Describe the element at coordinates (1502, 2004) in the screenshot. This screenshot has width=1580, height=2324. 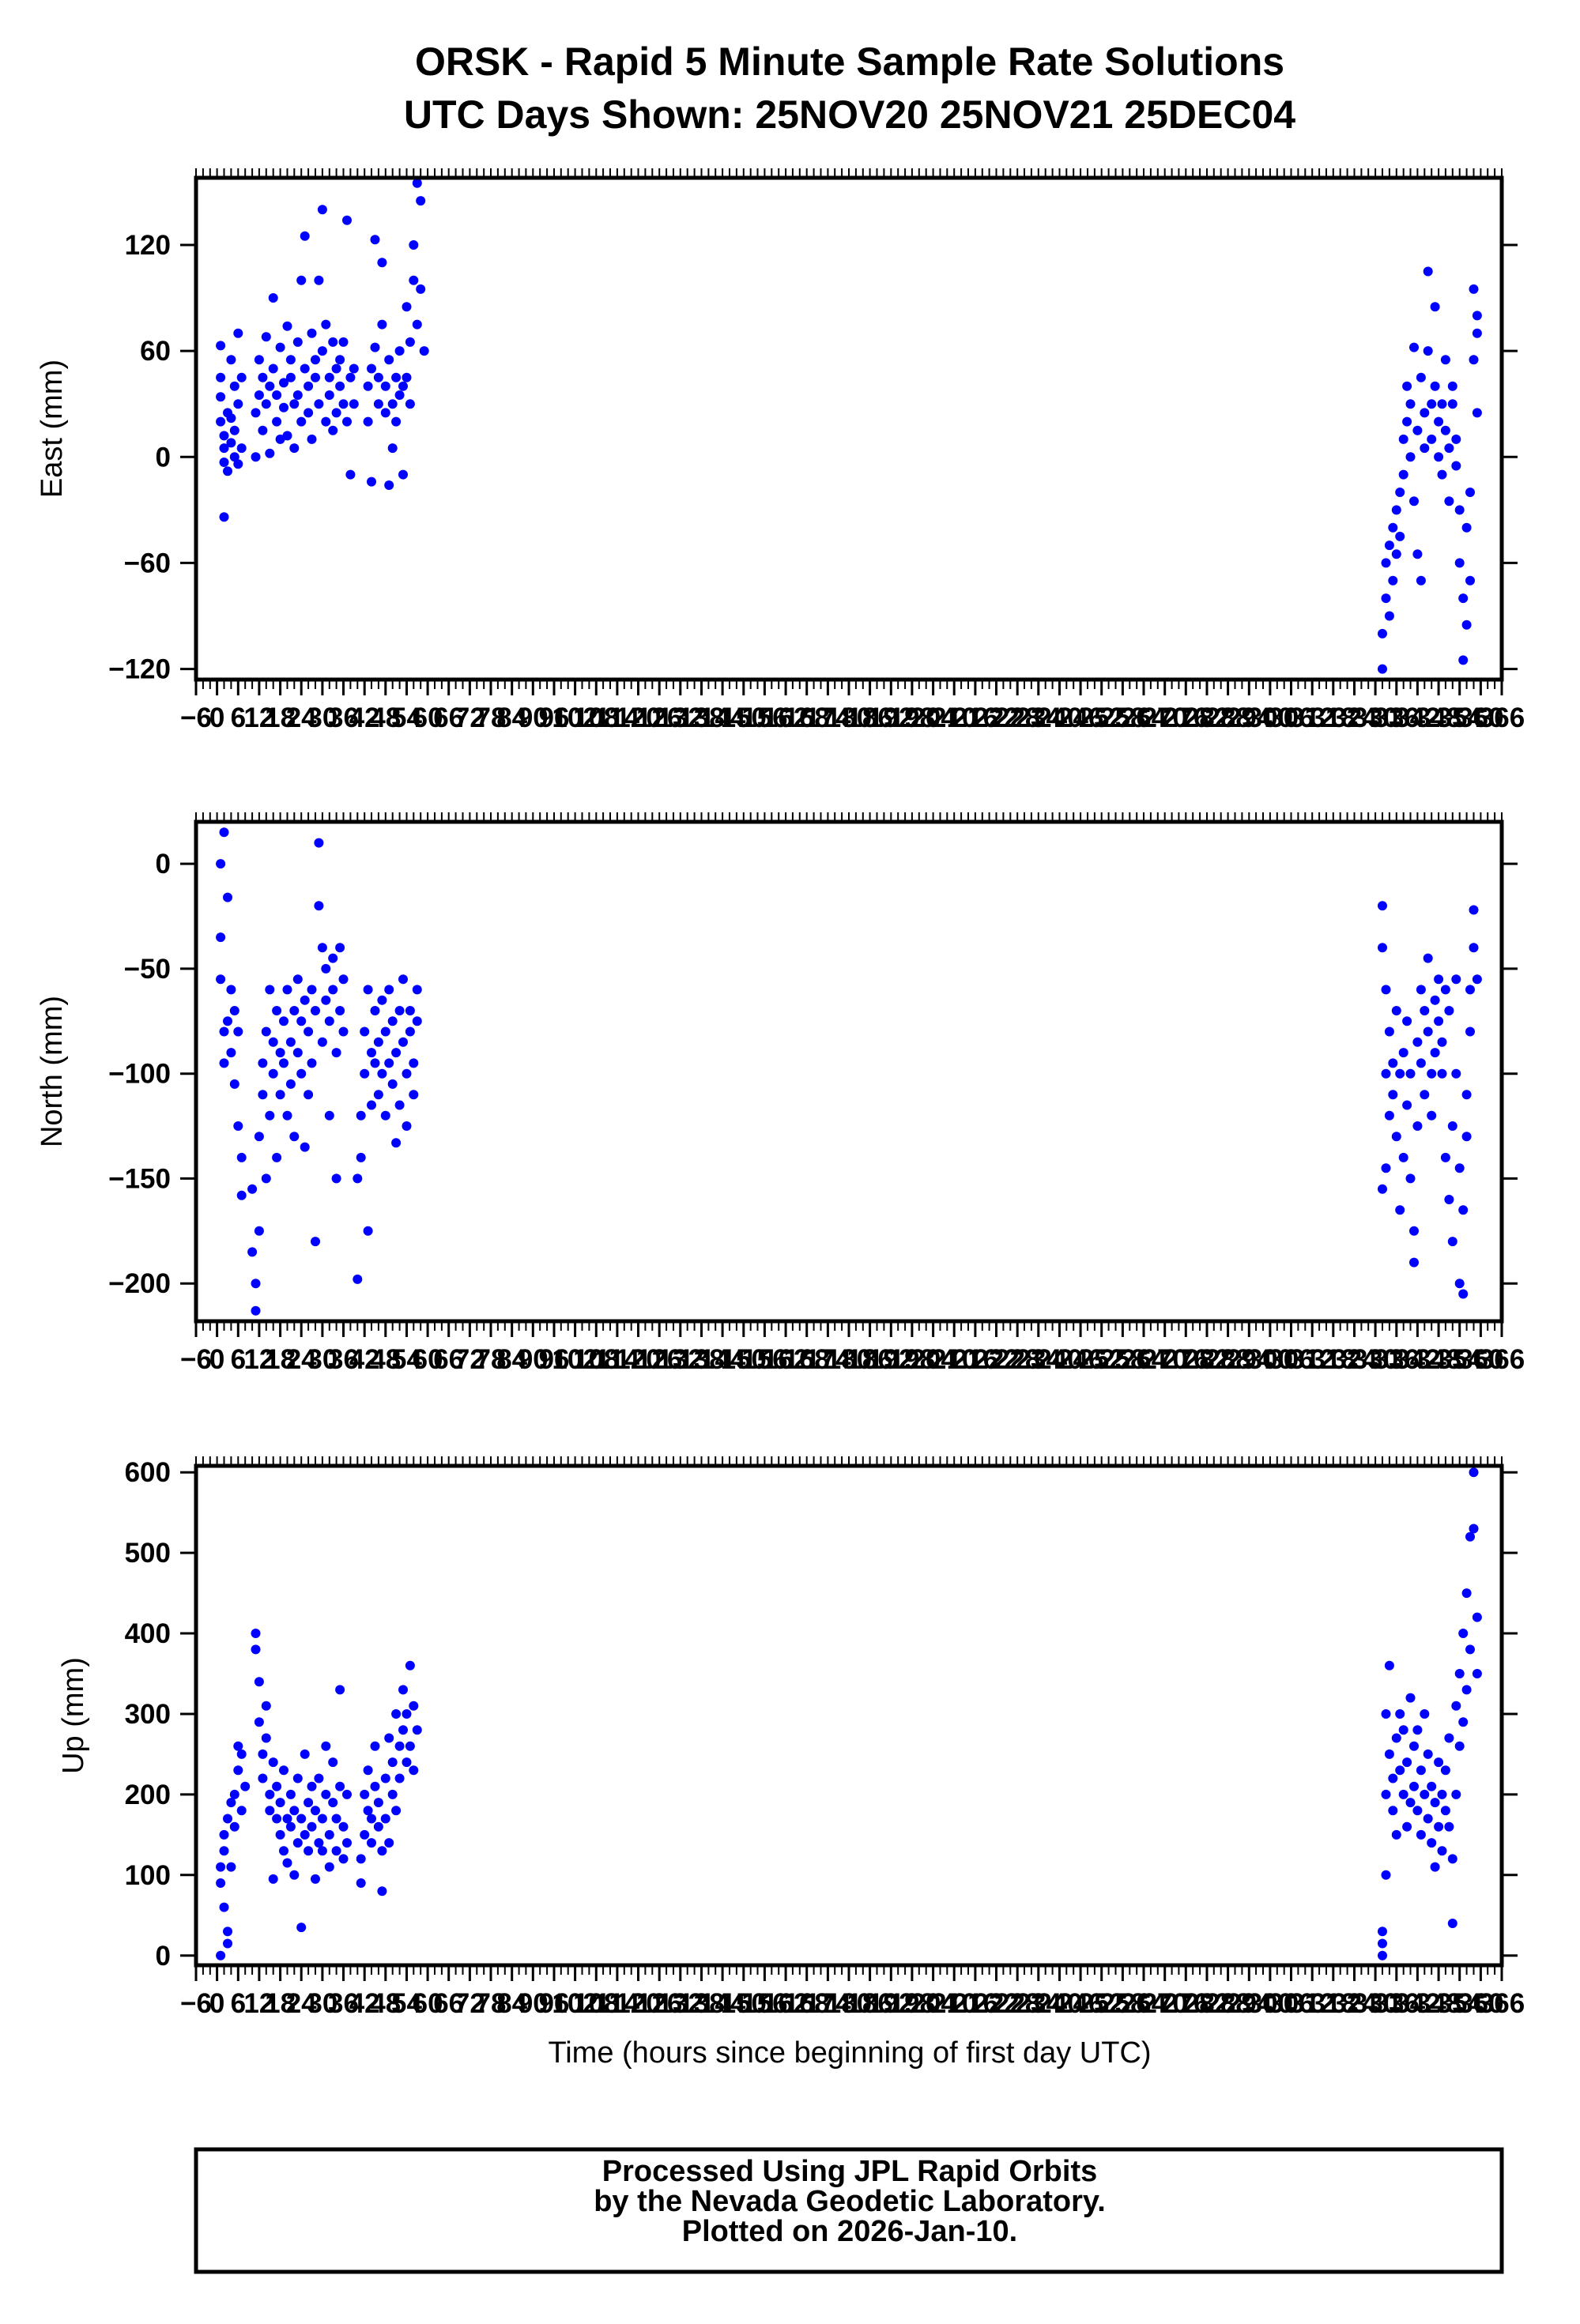
I see `x-tick-label: 366` at that location.